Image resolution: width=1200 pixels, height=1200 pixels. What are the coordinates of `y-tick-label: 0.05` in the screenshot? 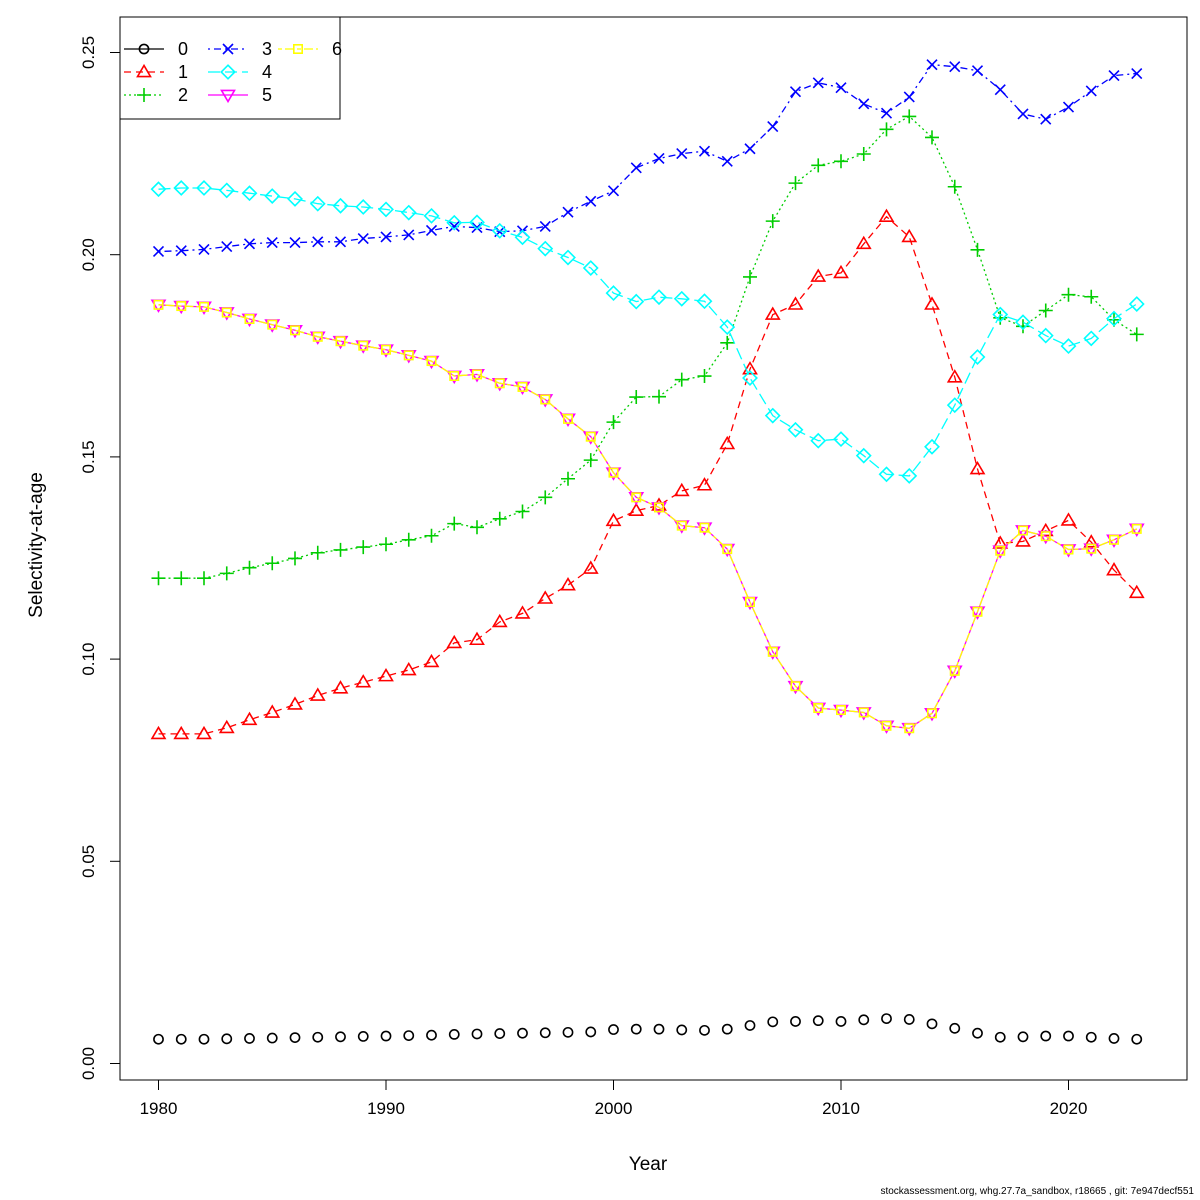 It's located at (88, 861).